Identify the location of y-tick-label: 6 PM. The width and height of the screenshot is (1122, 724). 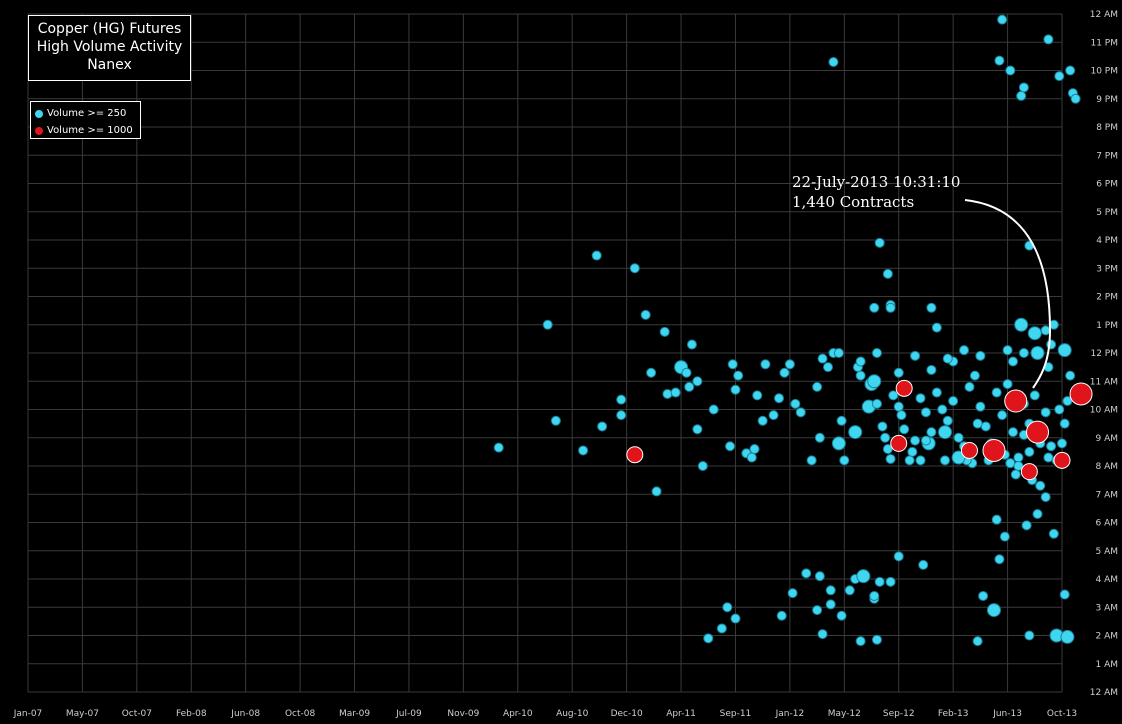
(1107, 185).